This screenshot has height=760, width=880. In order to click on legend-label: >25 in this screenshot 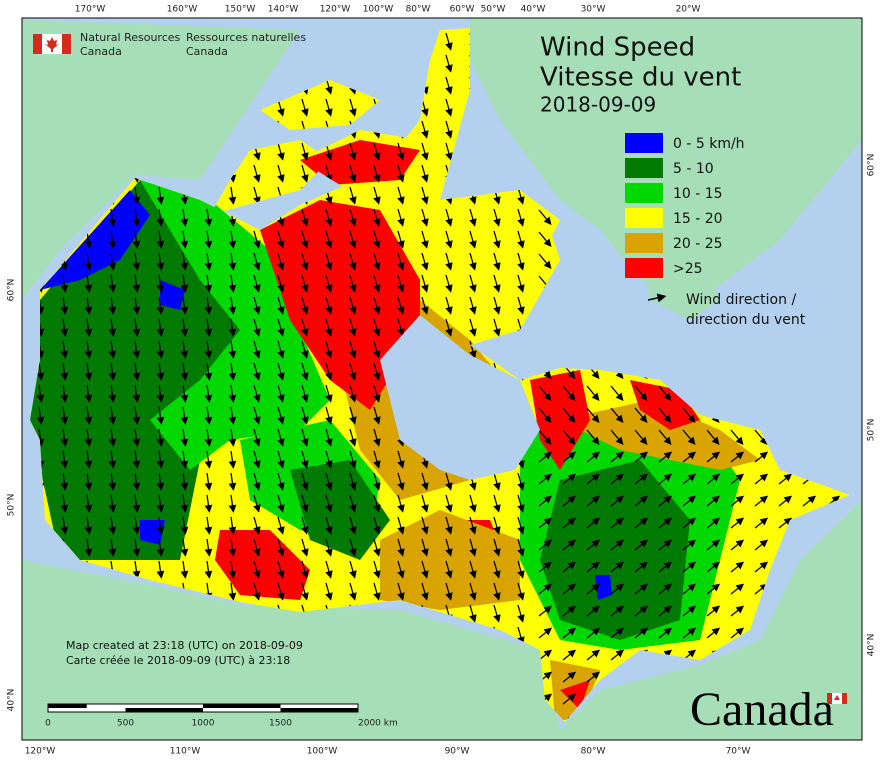, I will do `click(688, 269)`.